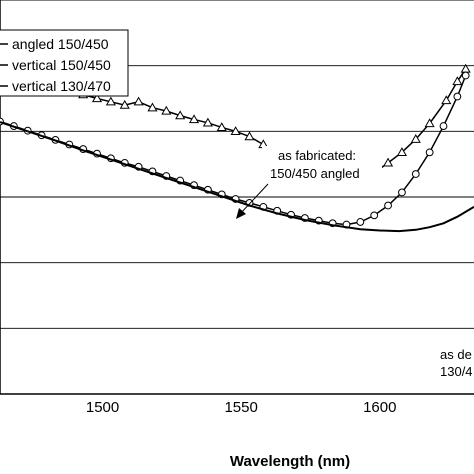 Image resolution: width=474 pixels, height=474 pixels. What do you see at coordinates (102, 407) in the screenshot?
I see `x-tick-label: 1500` at bounding box center [102, 407].